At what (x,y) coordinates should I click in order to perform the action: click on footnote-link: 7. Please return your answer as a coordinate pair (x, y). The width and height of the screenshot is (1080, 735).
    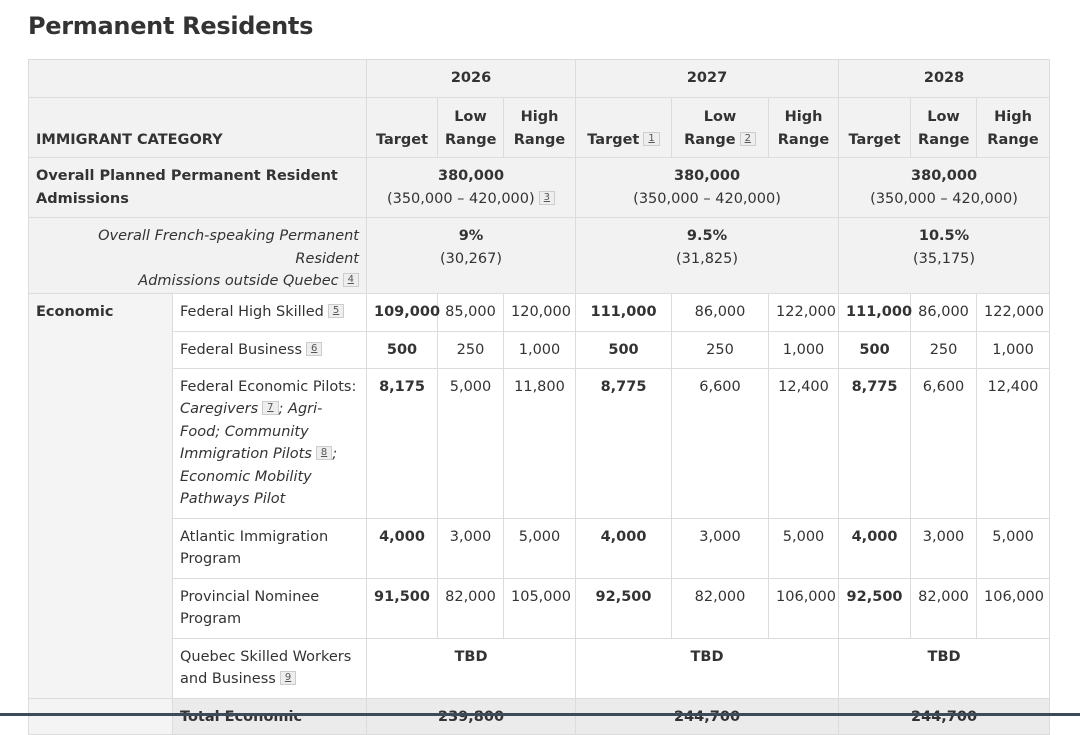
    Looking at the image, I should click on (270, 408).